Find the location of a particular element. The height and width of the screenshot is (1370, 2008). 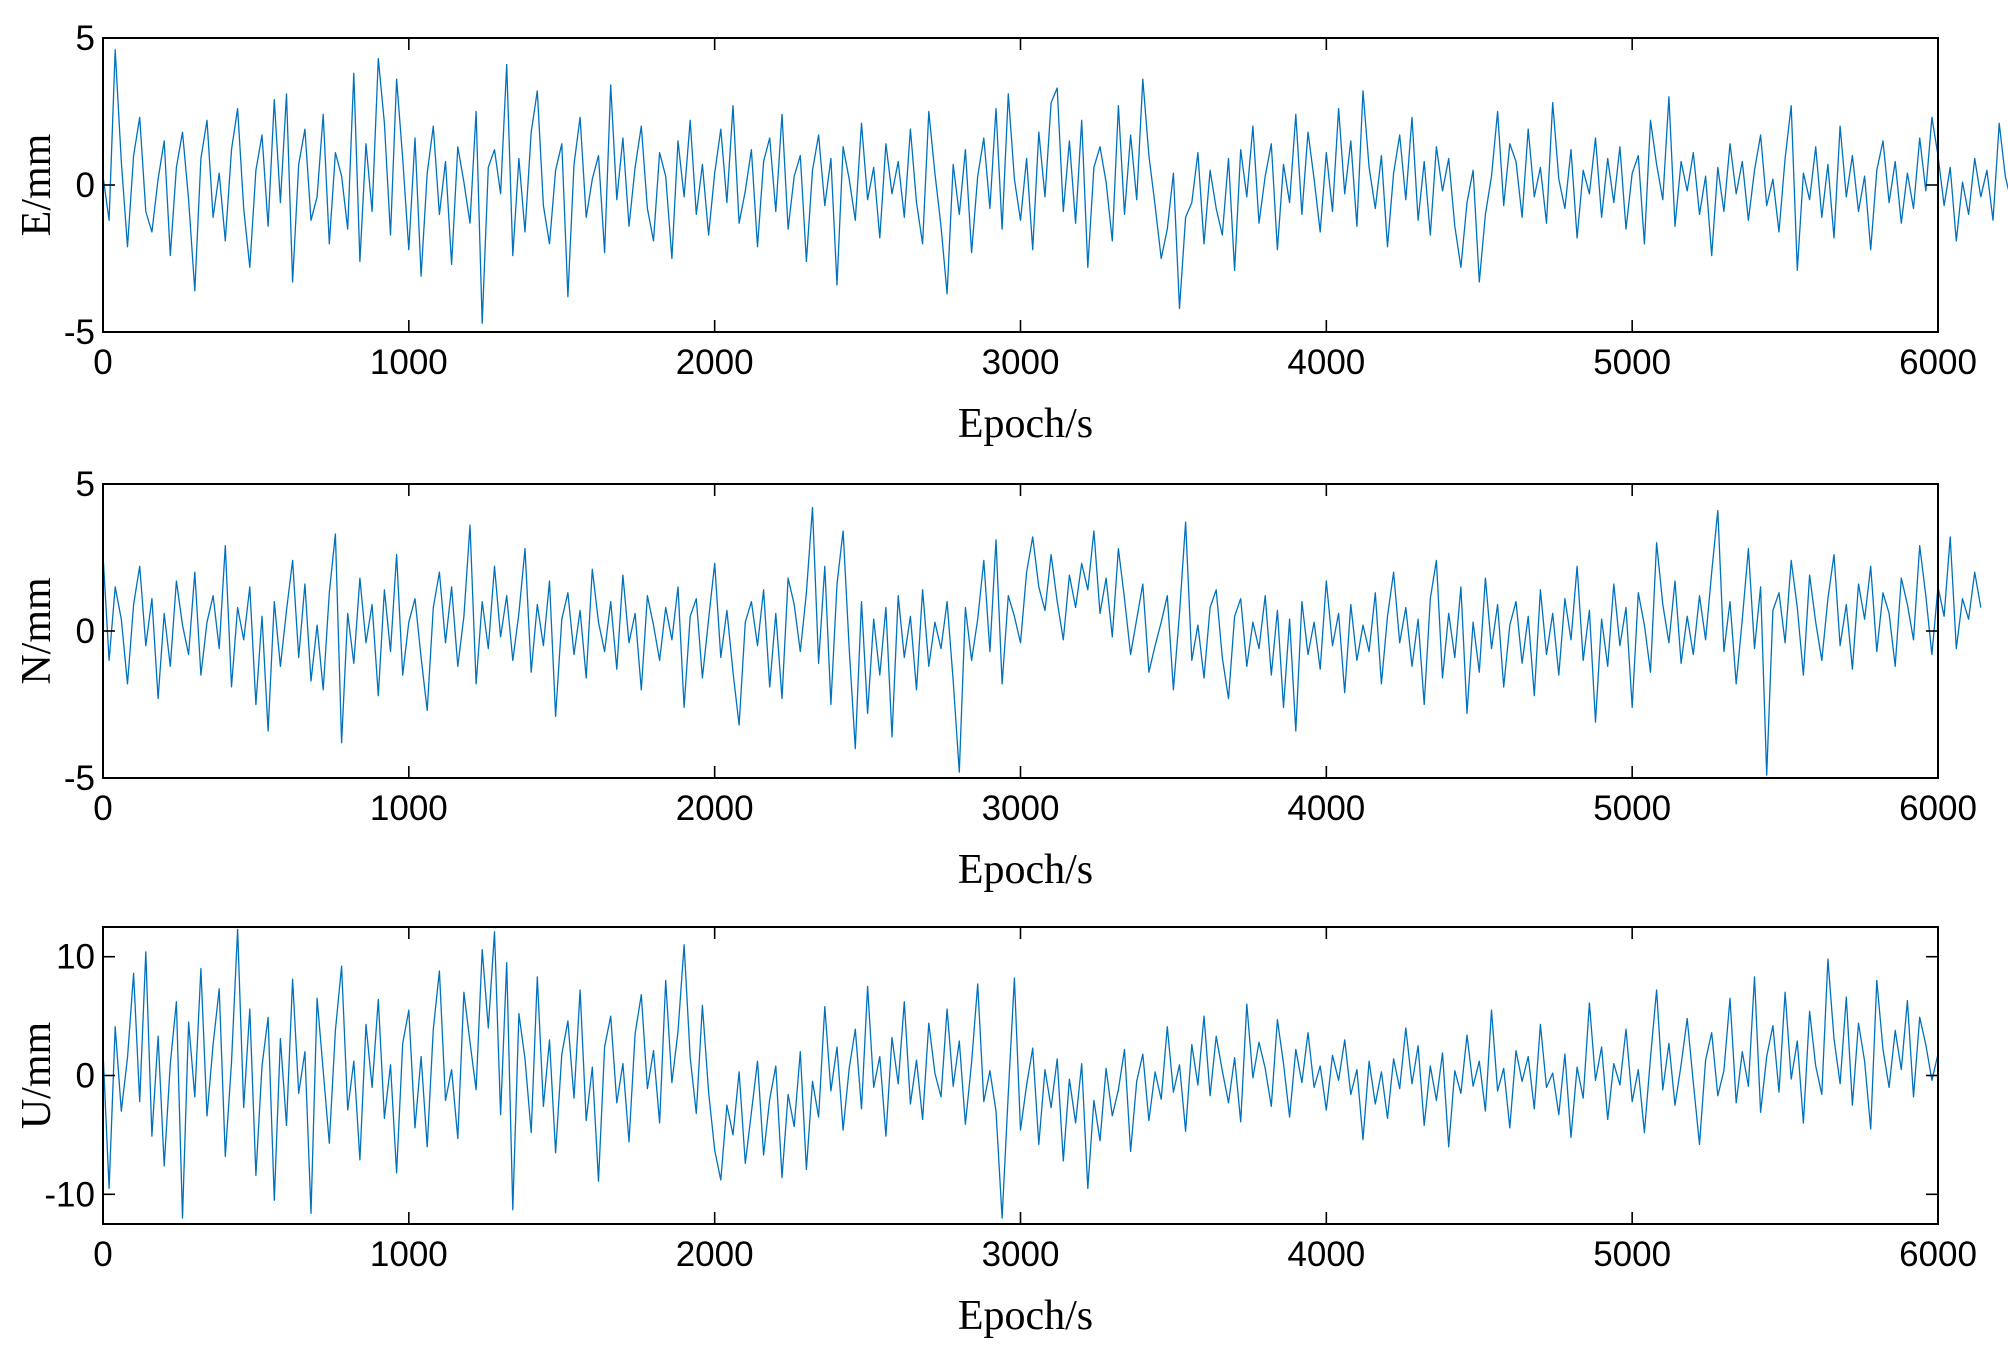

y-axis-label: N/mm is located at coordinates (37, 631).